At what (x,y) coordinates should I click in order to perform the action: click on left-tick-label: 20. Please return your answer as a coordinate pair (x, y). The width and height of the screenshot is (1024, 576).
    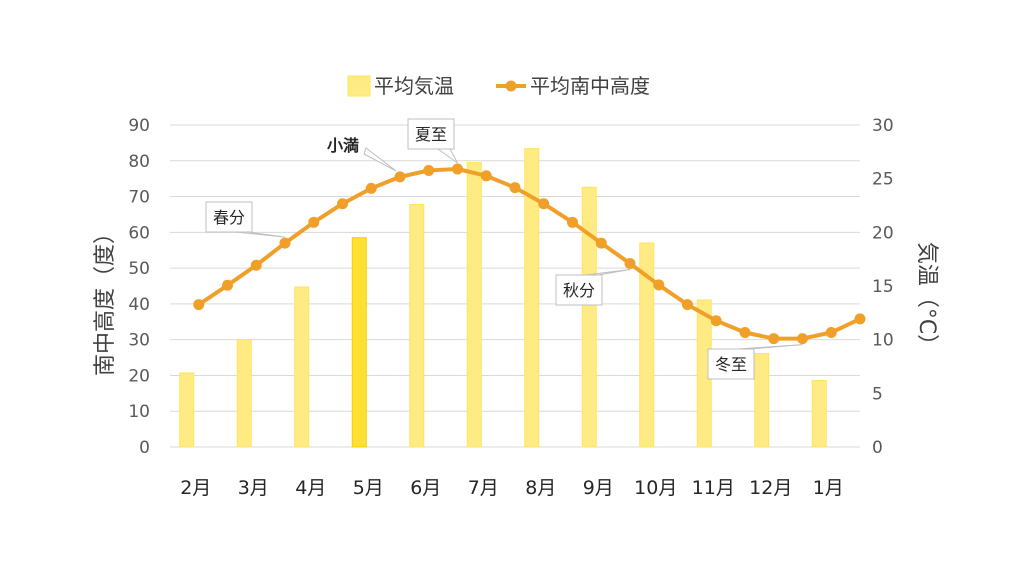
    Looking at the image, I should click on (139, 376).